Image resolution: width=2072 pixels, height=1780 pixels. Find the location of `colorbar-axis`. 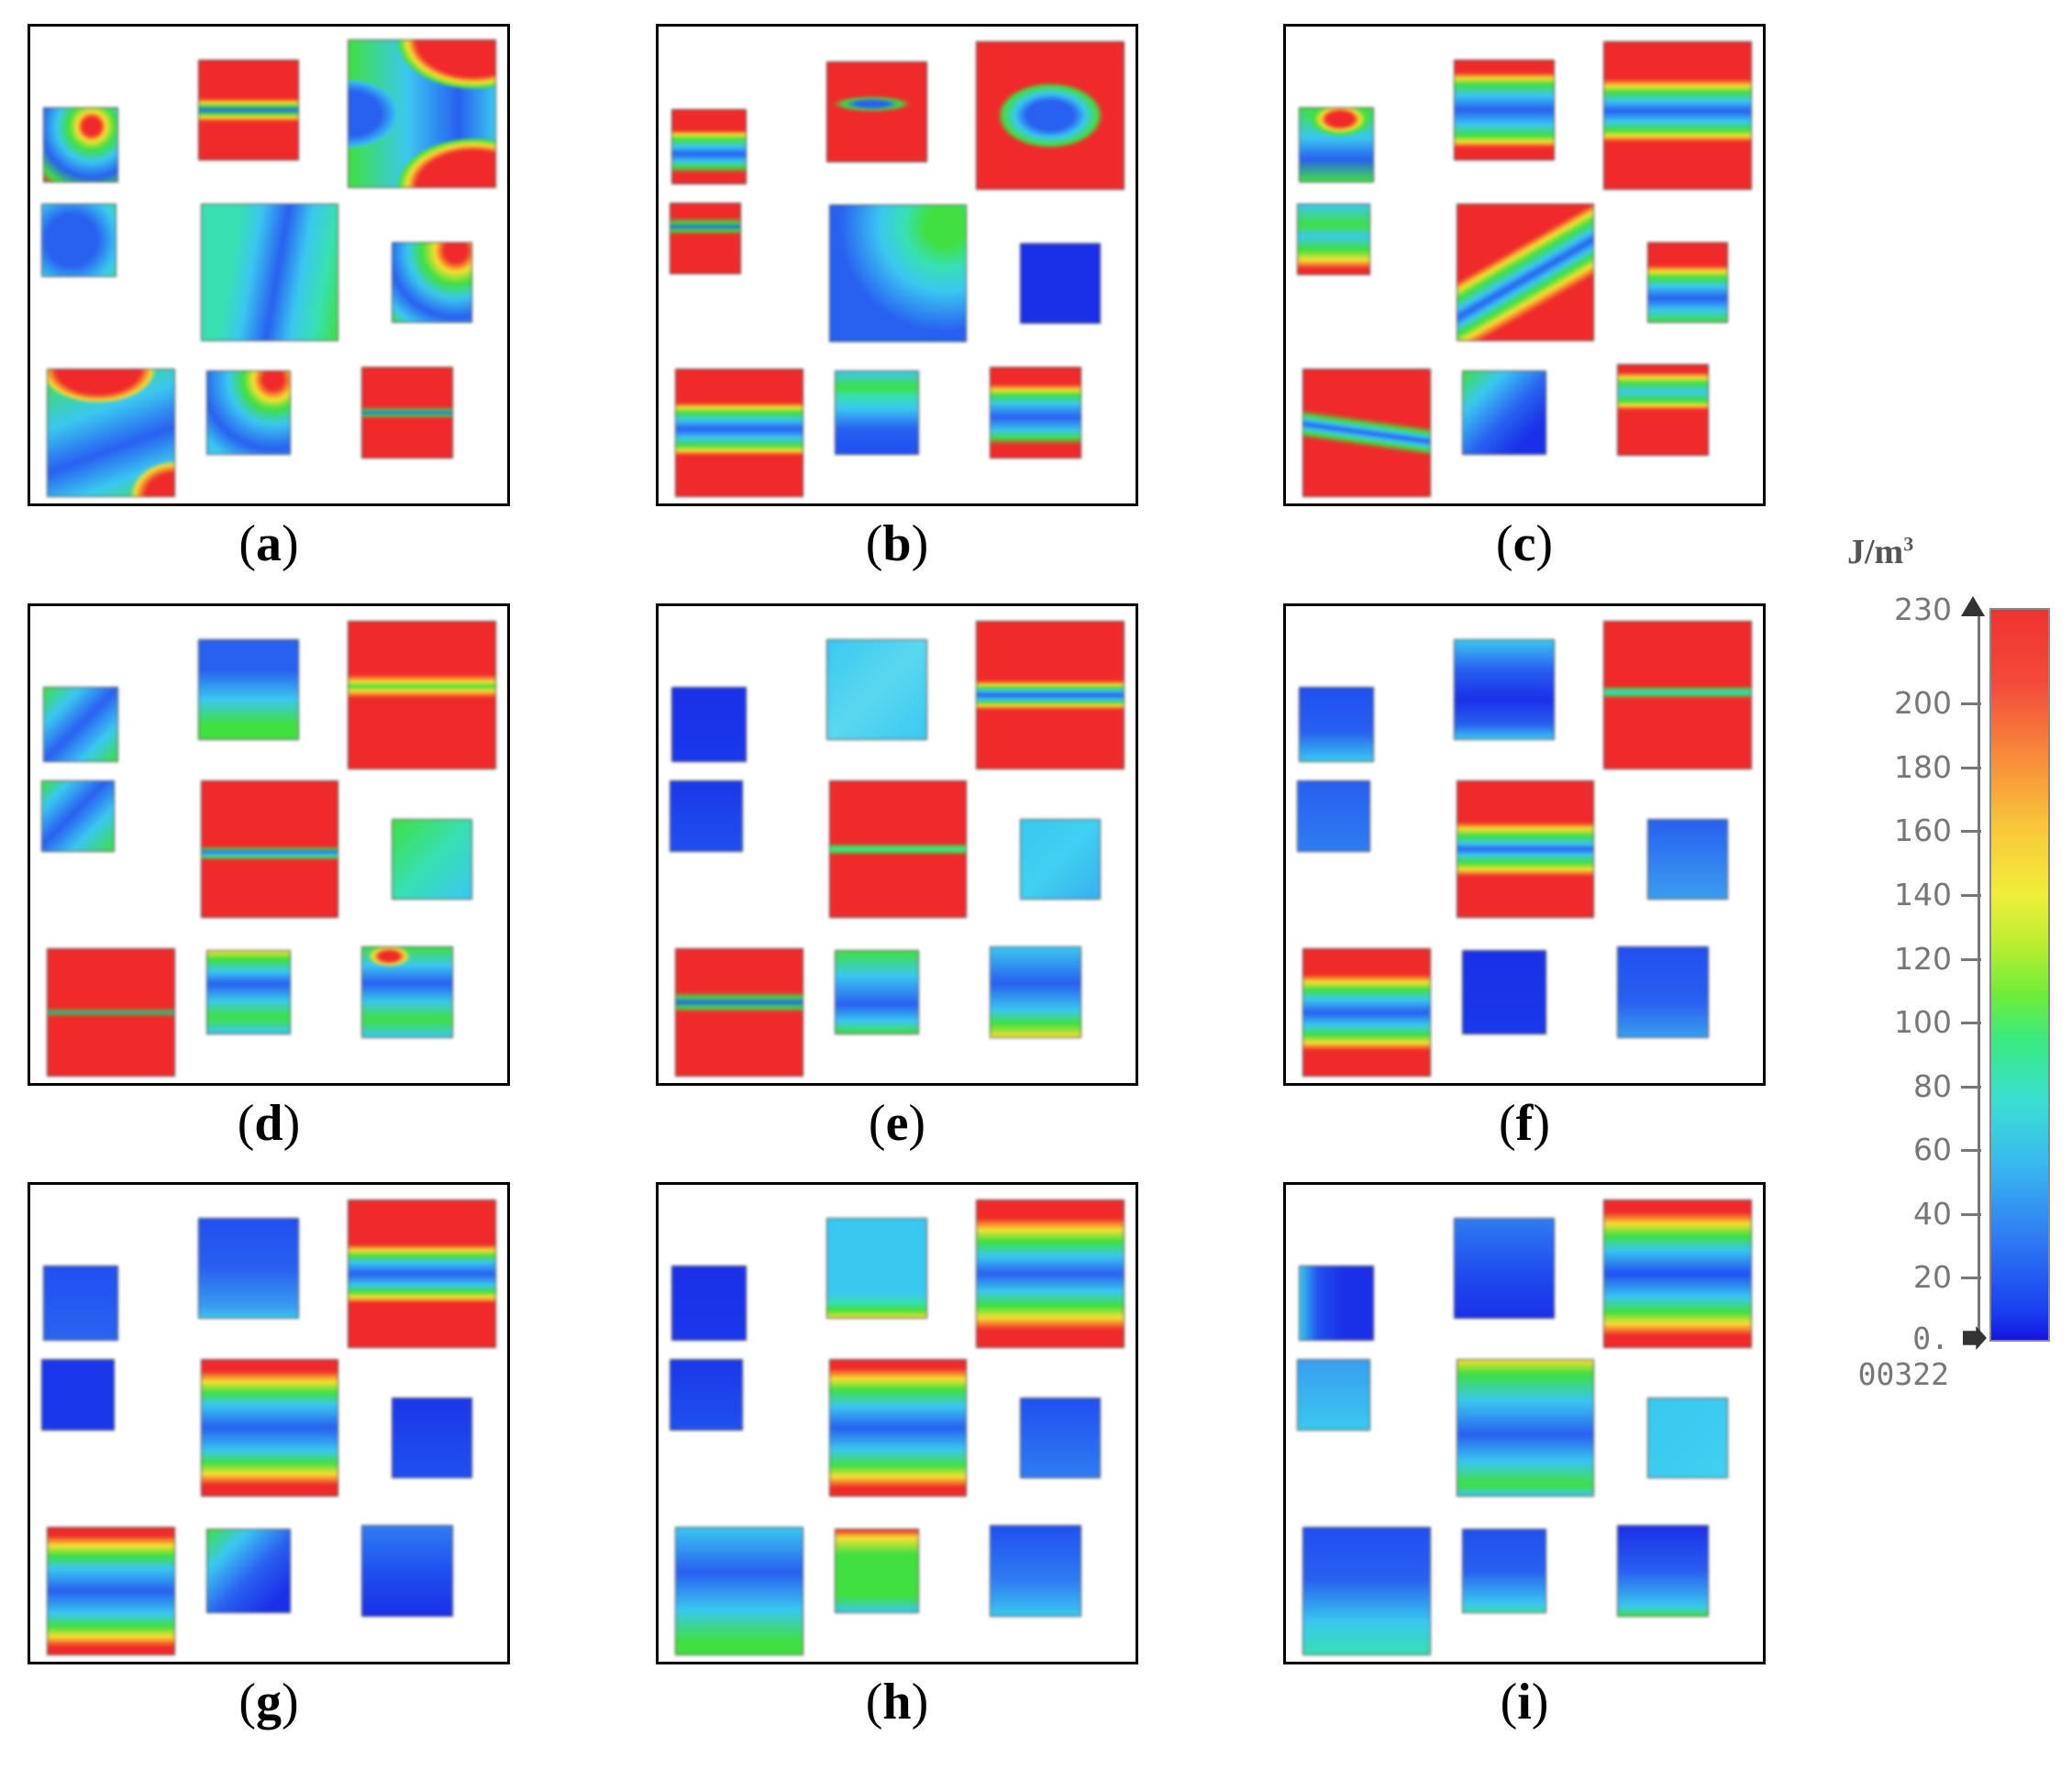

colorbar-axis is located at coordinates (1979, 975).